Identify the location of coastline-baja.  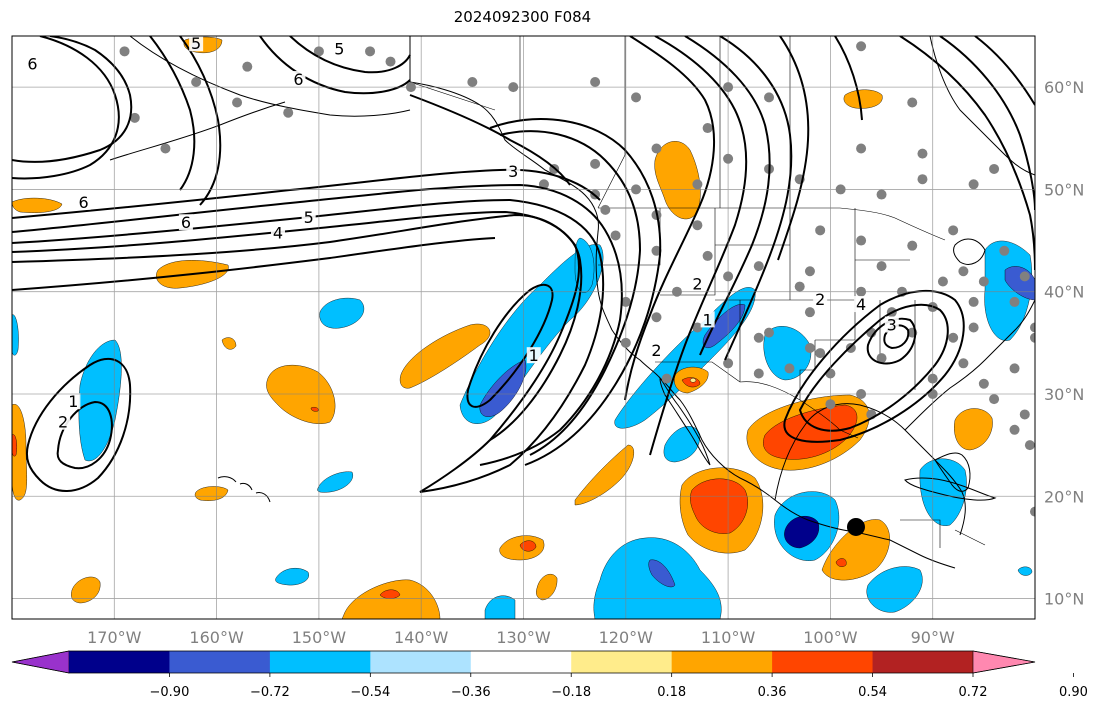
(685, 421).